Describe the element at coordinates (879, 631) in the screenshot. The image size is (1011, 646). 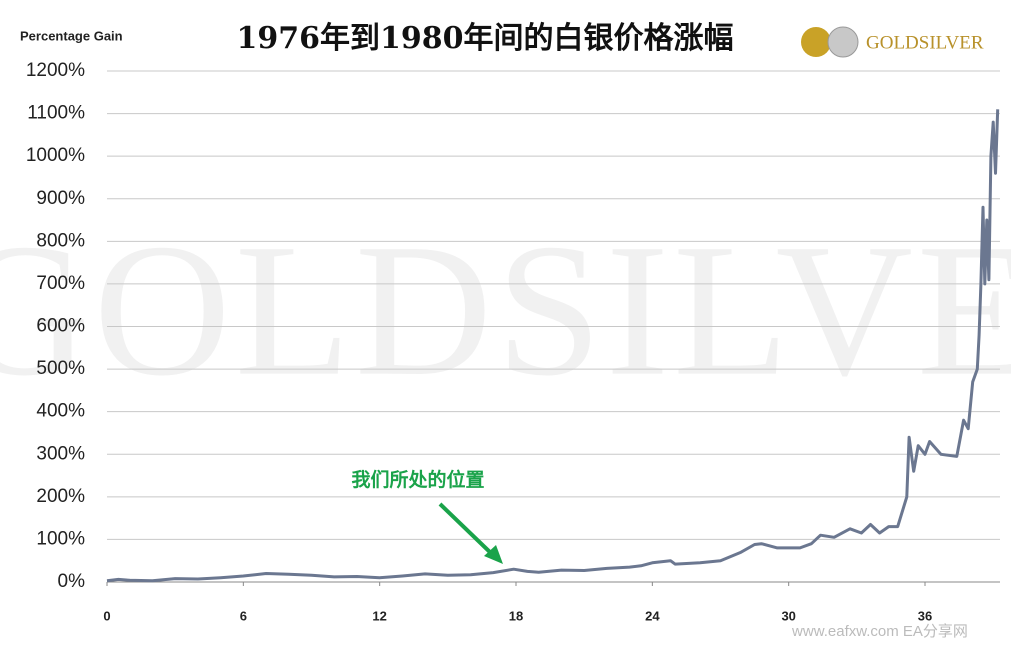
I see `site-watermark: www.eafxw.com EA分享网` at that location.